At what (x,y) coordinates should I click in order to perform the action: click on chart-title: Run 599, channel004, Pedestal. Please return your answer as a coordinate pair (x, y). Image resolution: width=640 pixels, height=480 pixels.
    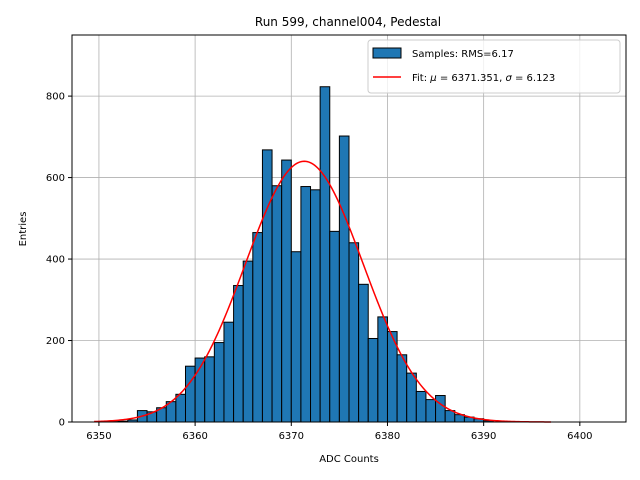
    Looking at the image, I should click on (348, 22).